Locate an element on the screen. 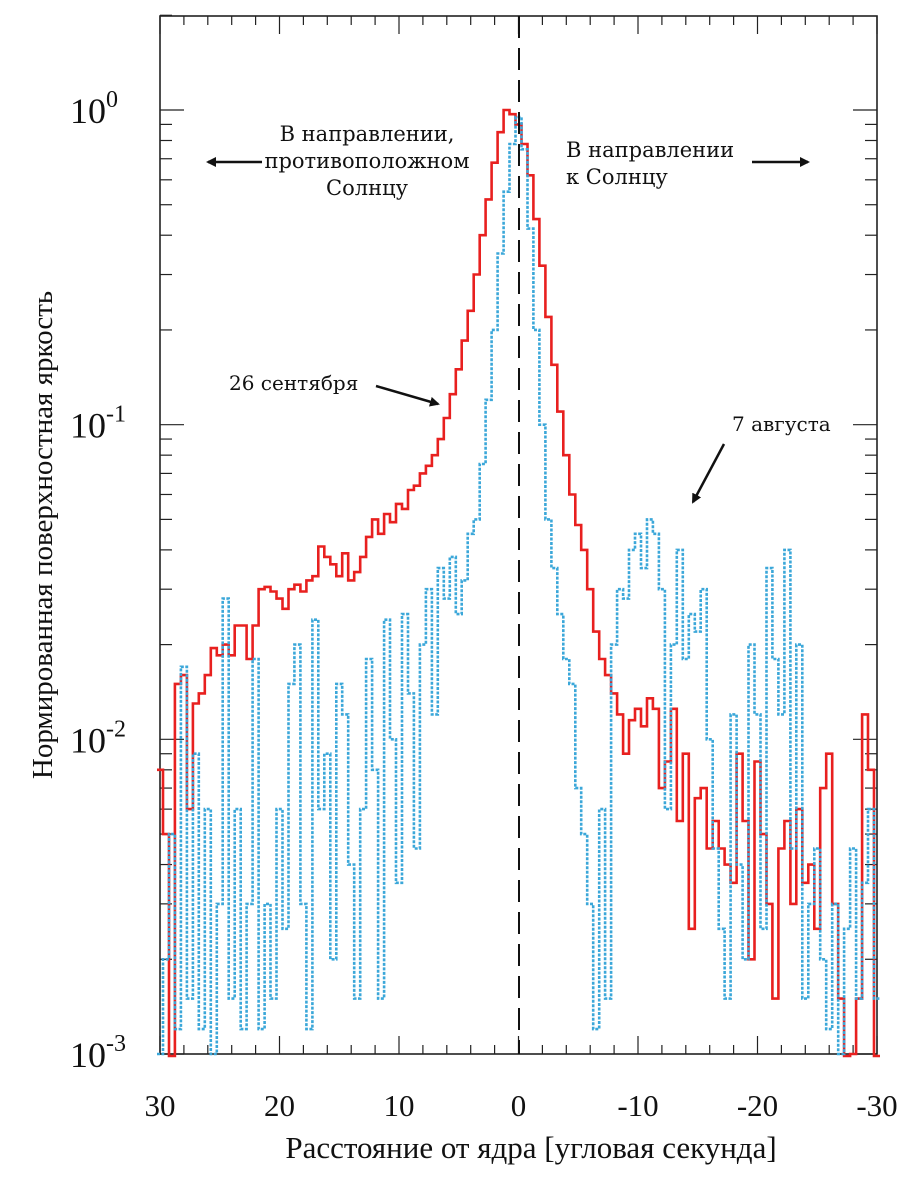 The width and height of the screenshot is (920, 1188). y-tick-label: 10⁻² is located at coordinates (98, 738).